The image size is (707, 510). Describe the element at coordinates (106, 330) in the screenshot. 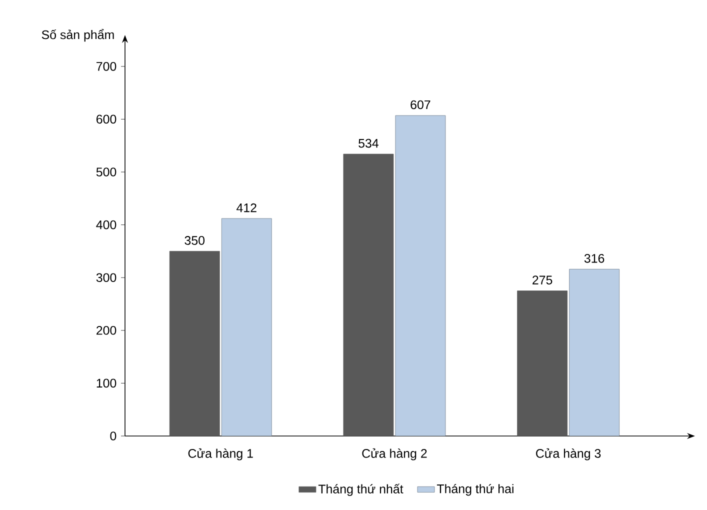

I see `y-tick-label: 200` at that location.